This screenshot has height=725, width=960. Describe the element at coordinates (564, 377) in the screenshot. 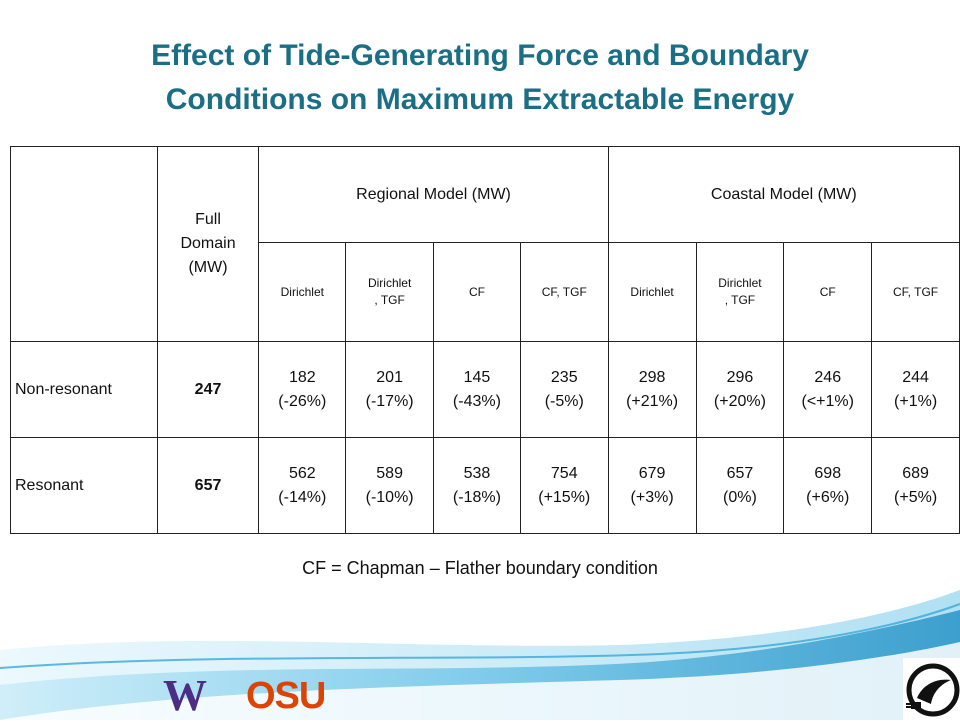

I see `value-mw: 235` at that location.